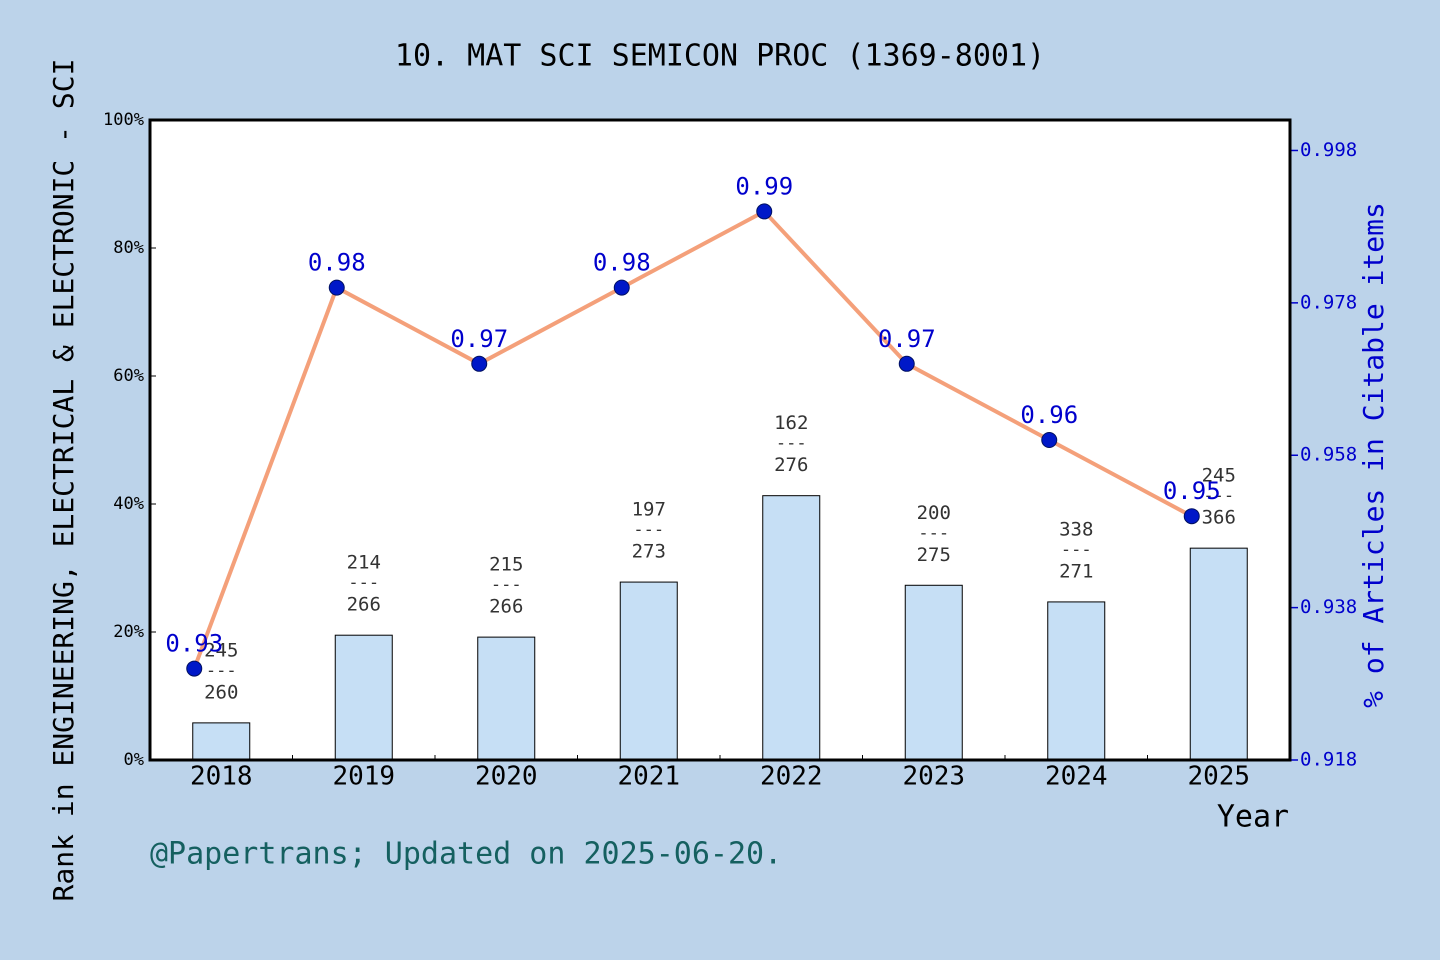  I want to click on y2-tick-label: 0.958, so click(1328, 455).